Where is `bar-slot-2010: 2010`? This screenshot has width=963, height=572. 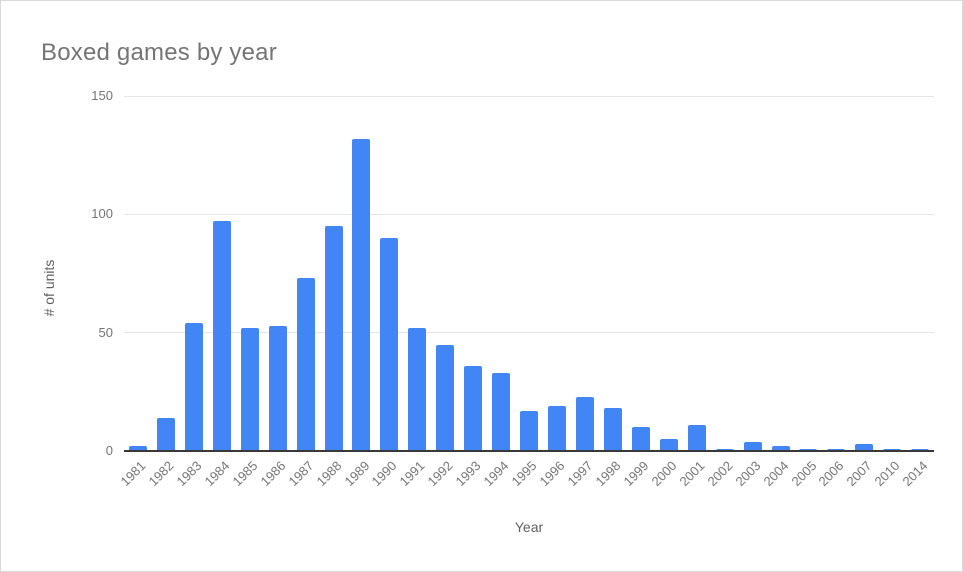 bar-slot-2010: 2010 is located at coordinates (889, 292).